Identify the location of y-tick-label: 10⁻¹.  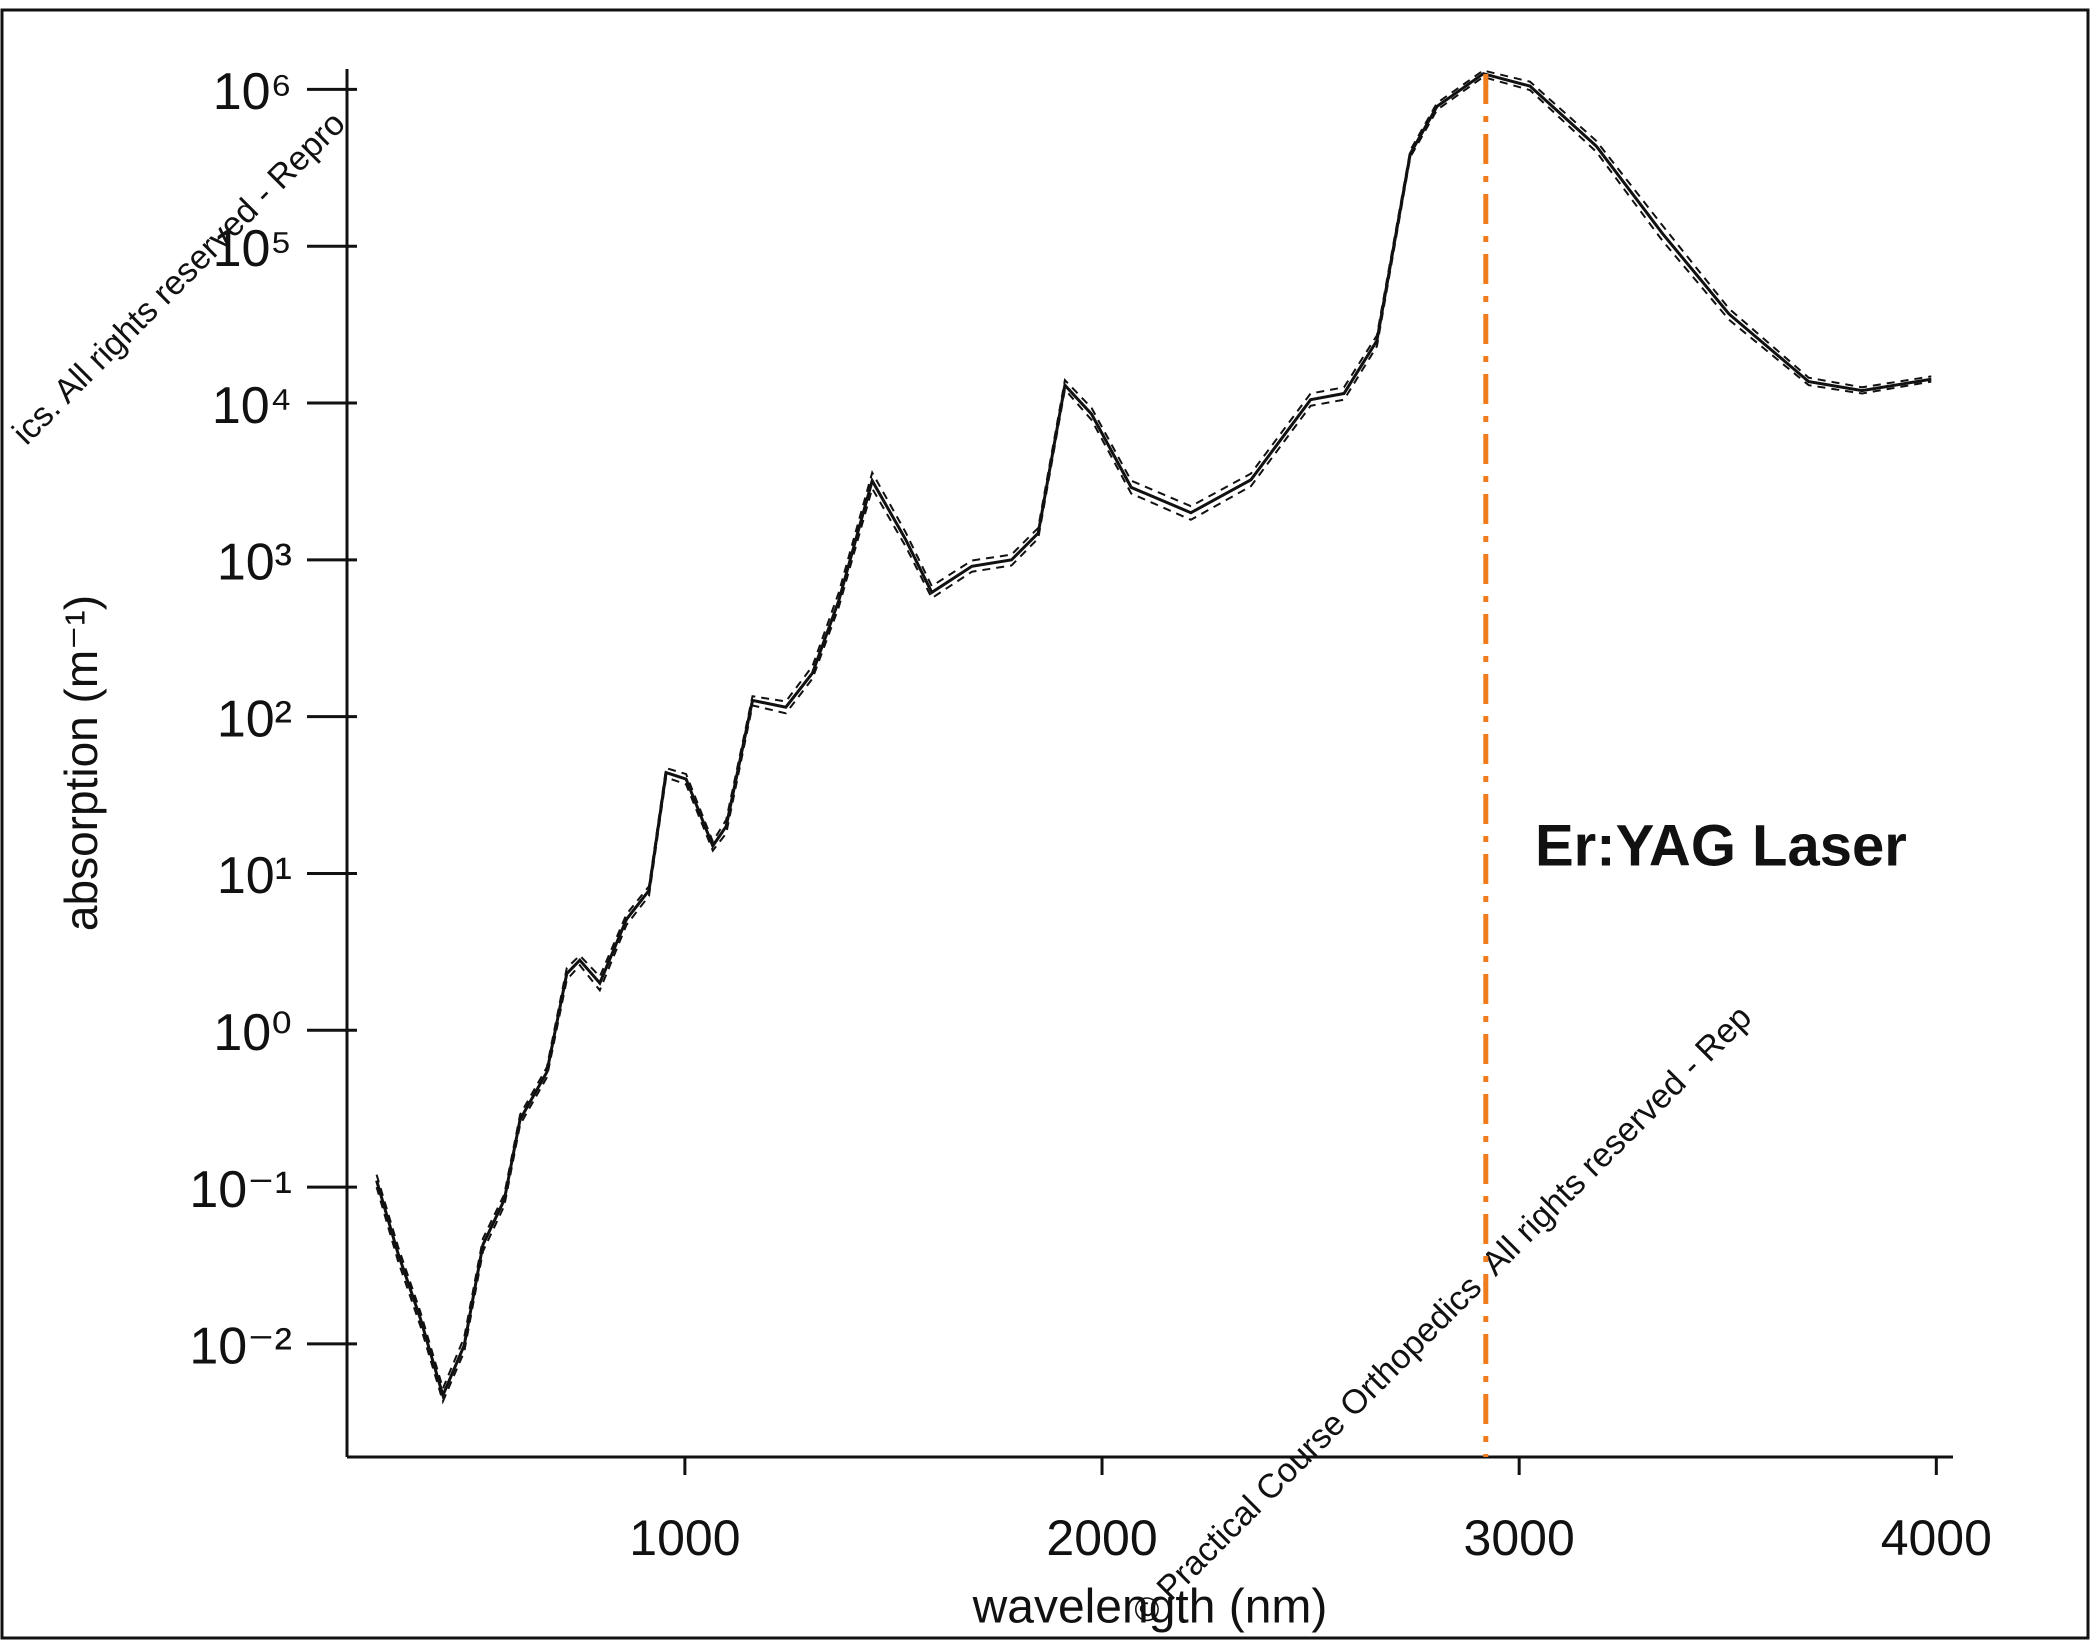
(240, 1190).